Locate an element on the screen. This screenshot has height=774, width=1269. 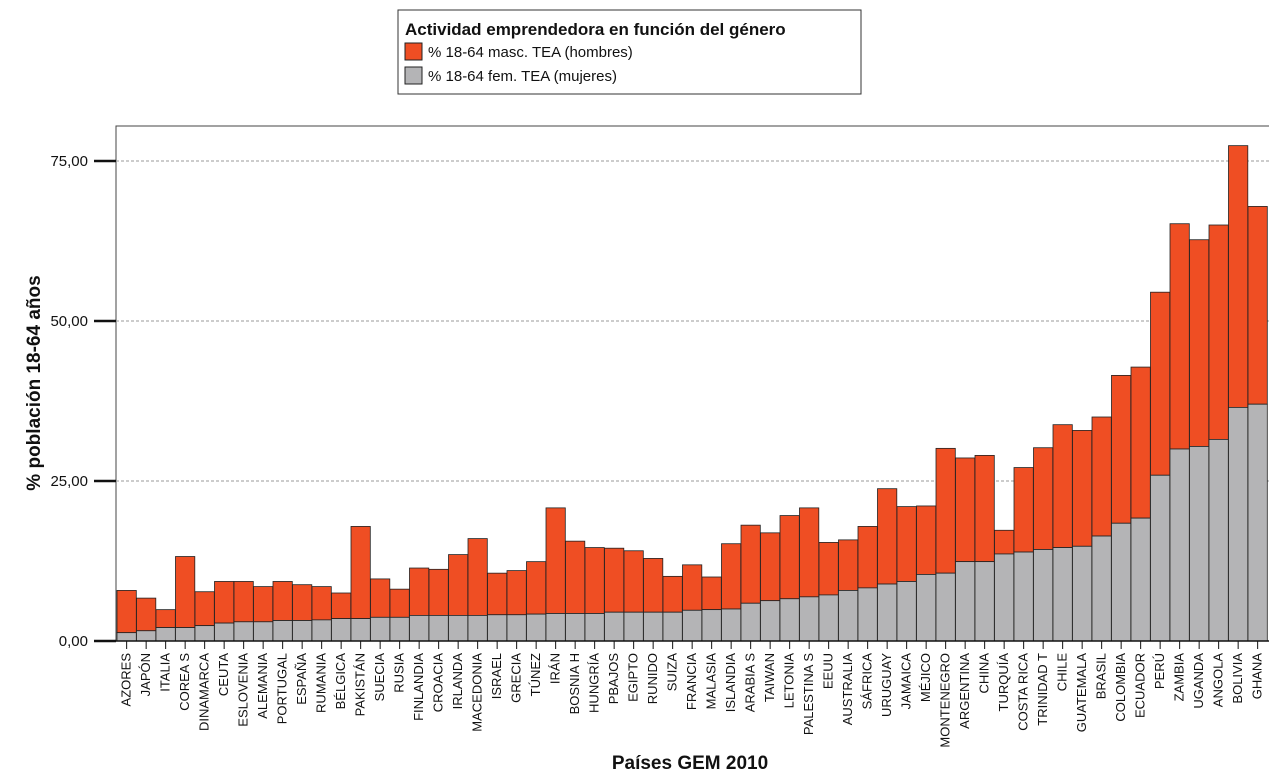
x-tick-label: ARABIA S is located at coordinates (750, 683).